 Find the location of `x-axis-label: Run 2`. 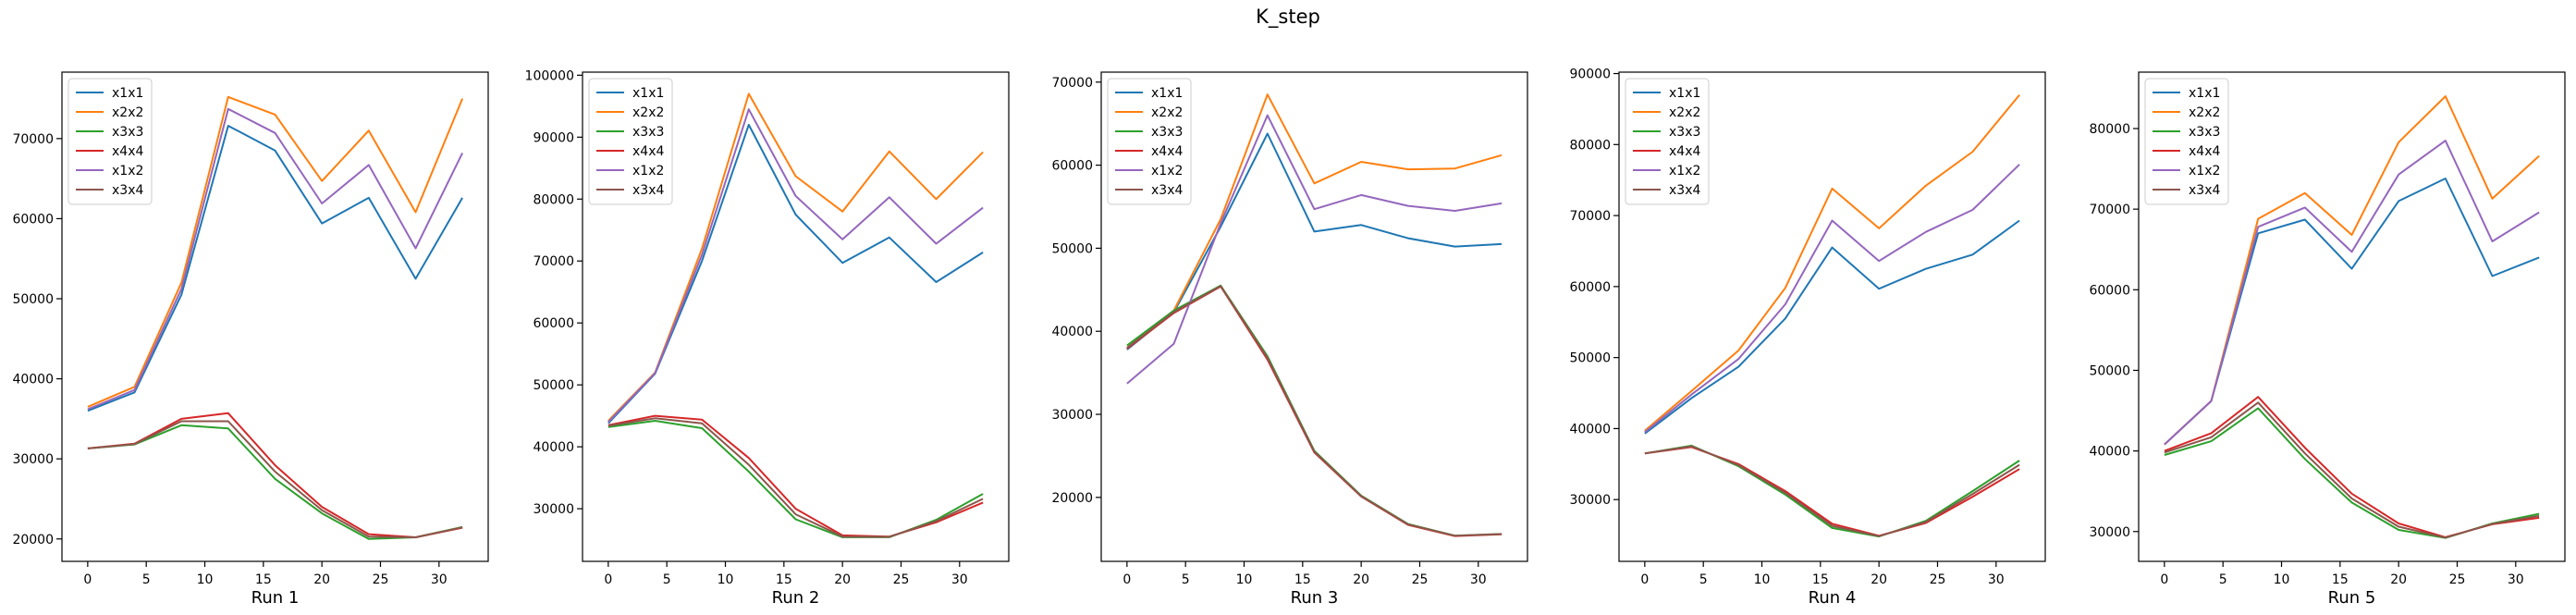

x-axis-label: Run 2 is located at coordinates (796, 598).